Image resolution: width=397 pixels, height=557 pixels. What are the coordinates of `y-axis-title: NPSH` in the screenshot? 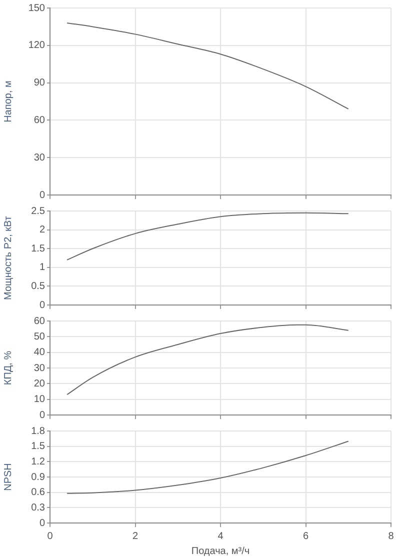 It's located at (8, 477).